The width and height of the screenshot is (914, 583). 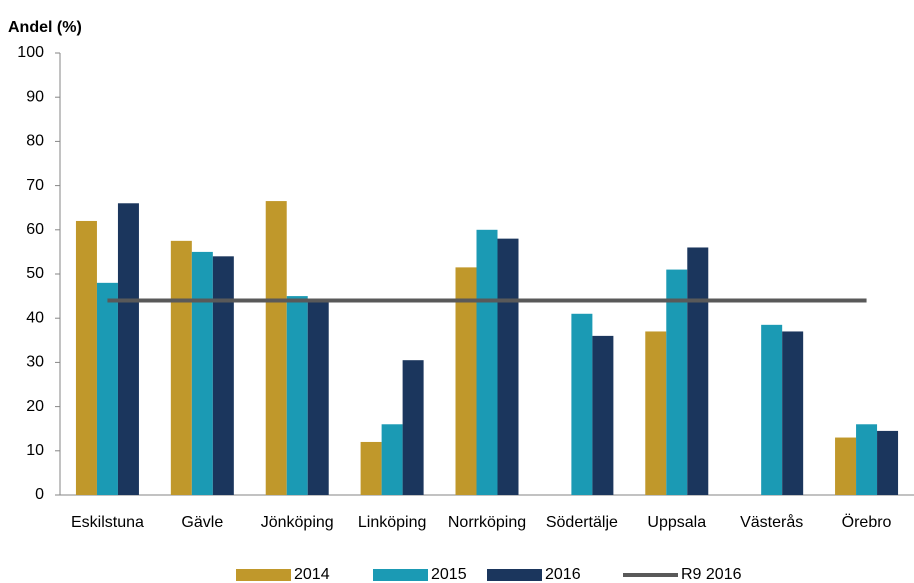 I want to click on x-tick-label: Uppsala, so click(x=676, y=522).